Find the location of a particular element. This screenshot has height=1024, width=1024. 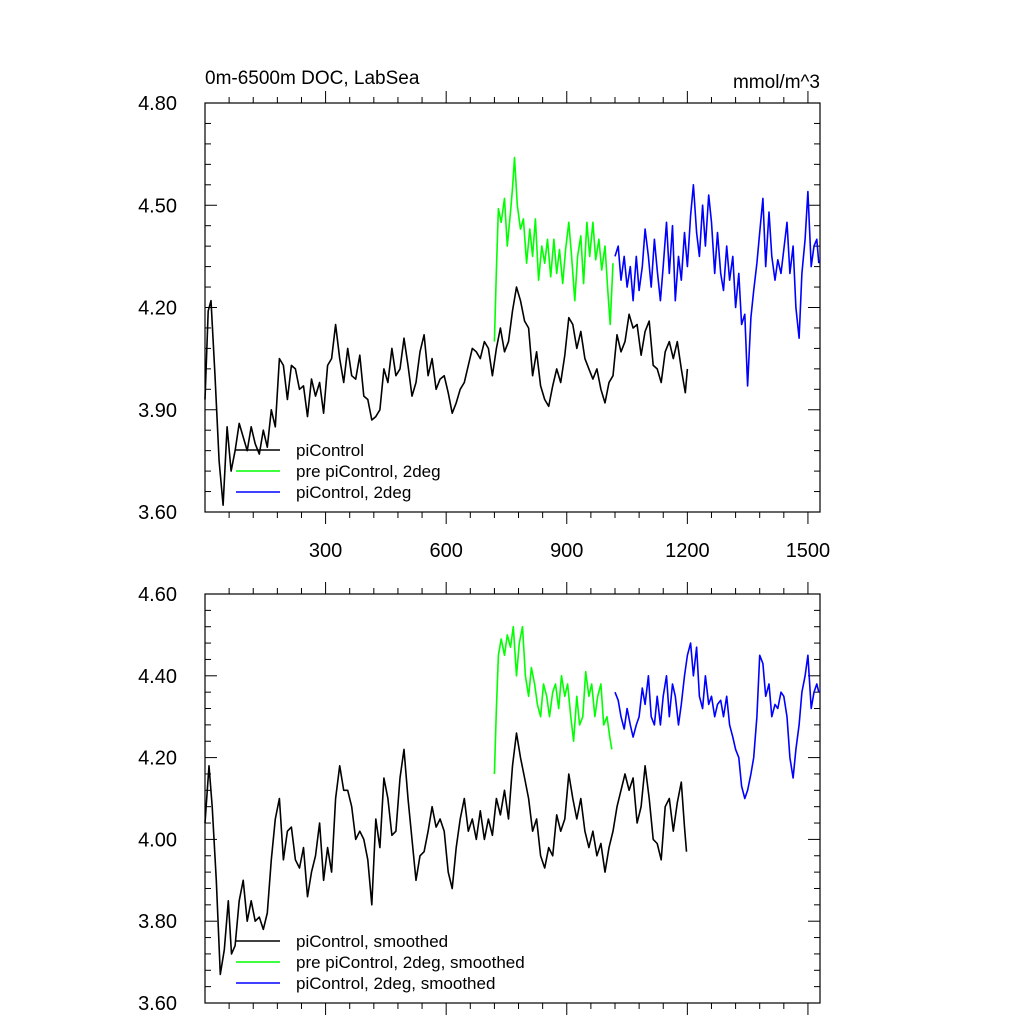

y-tick-label: 4.80 is located at coordinates (157, 104).